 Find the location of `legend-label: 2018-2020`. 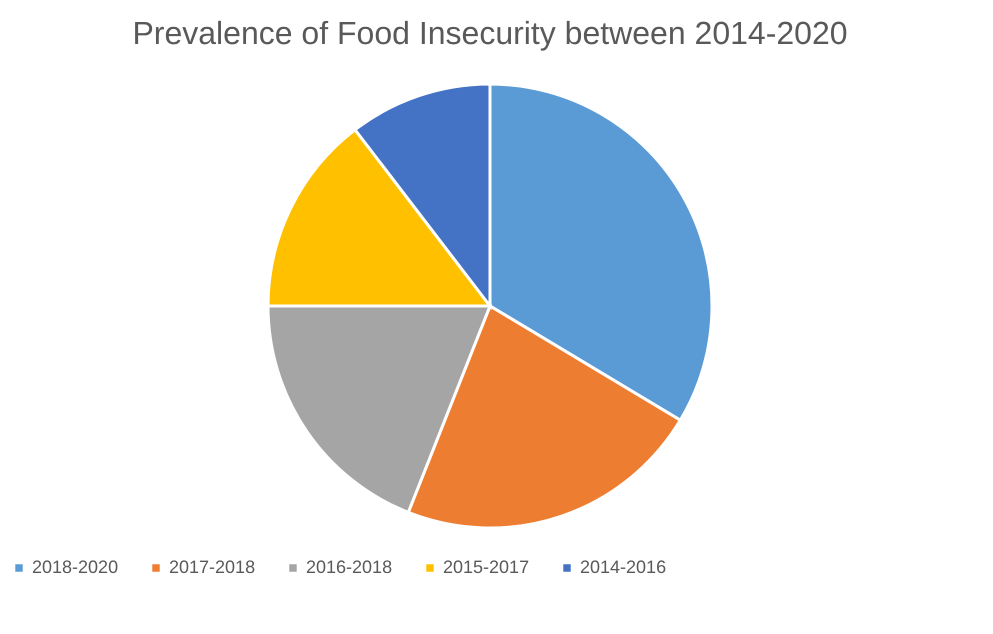

legend-label: 2018-2020 is located at coordinates (75, 567).